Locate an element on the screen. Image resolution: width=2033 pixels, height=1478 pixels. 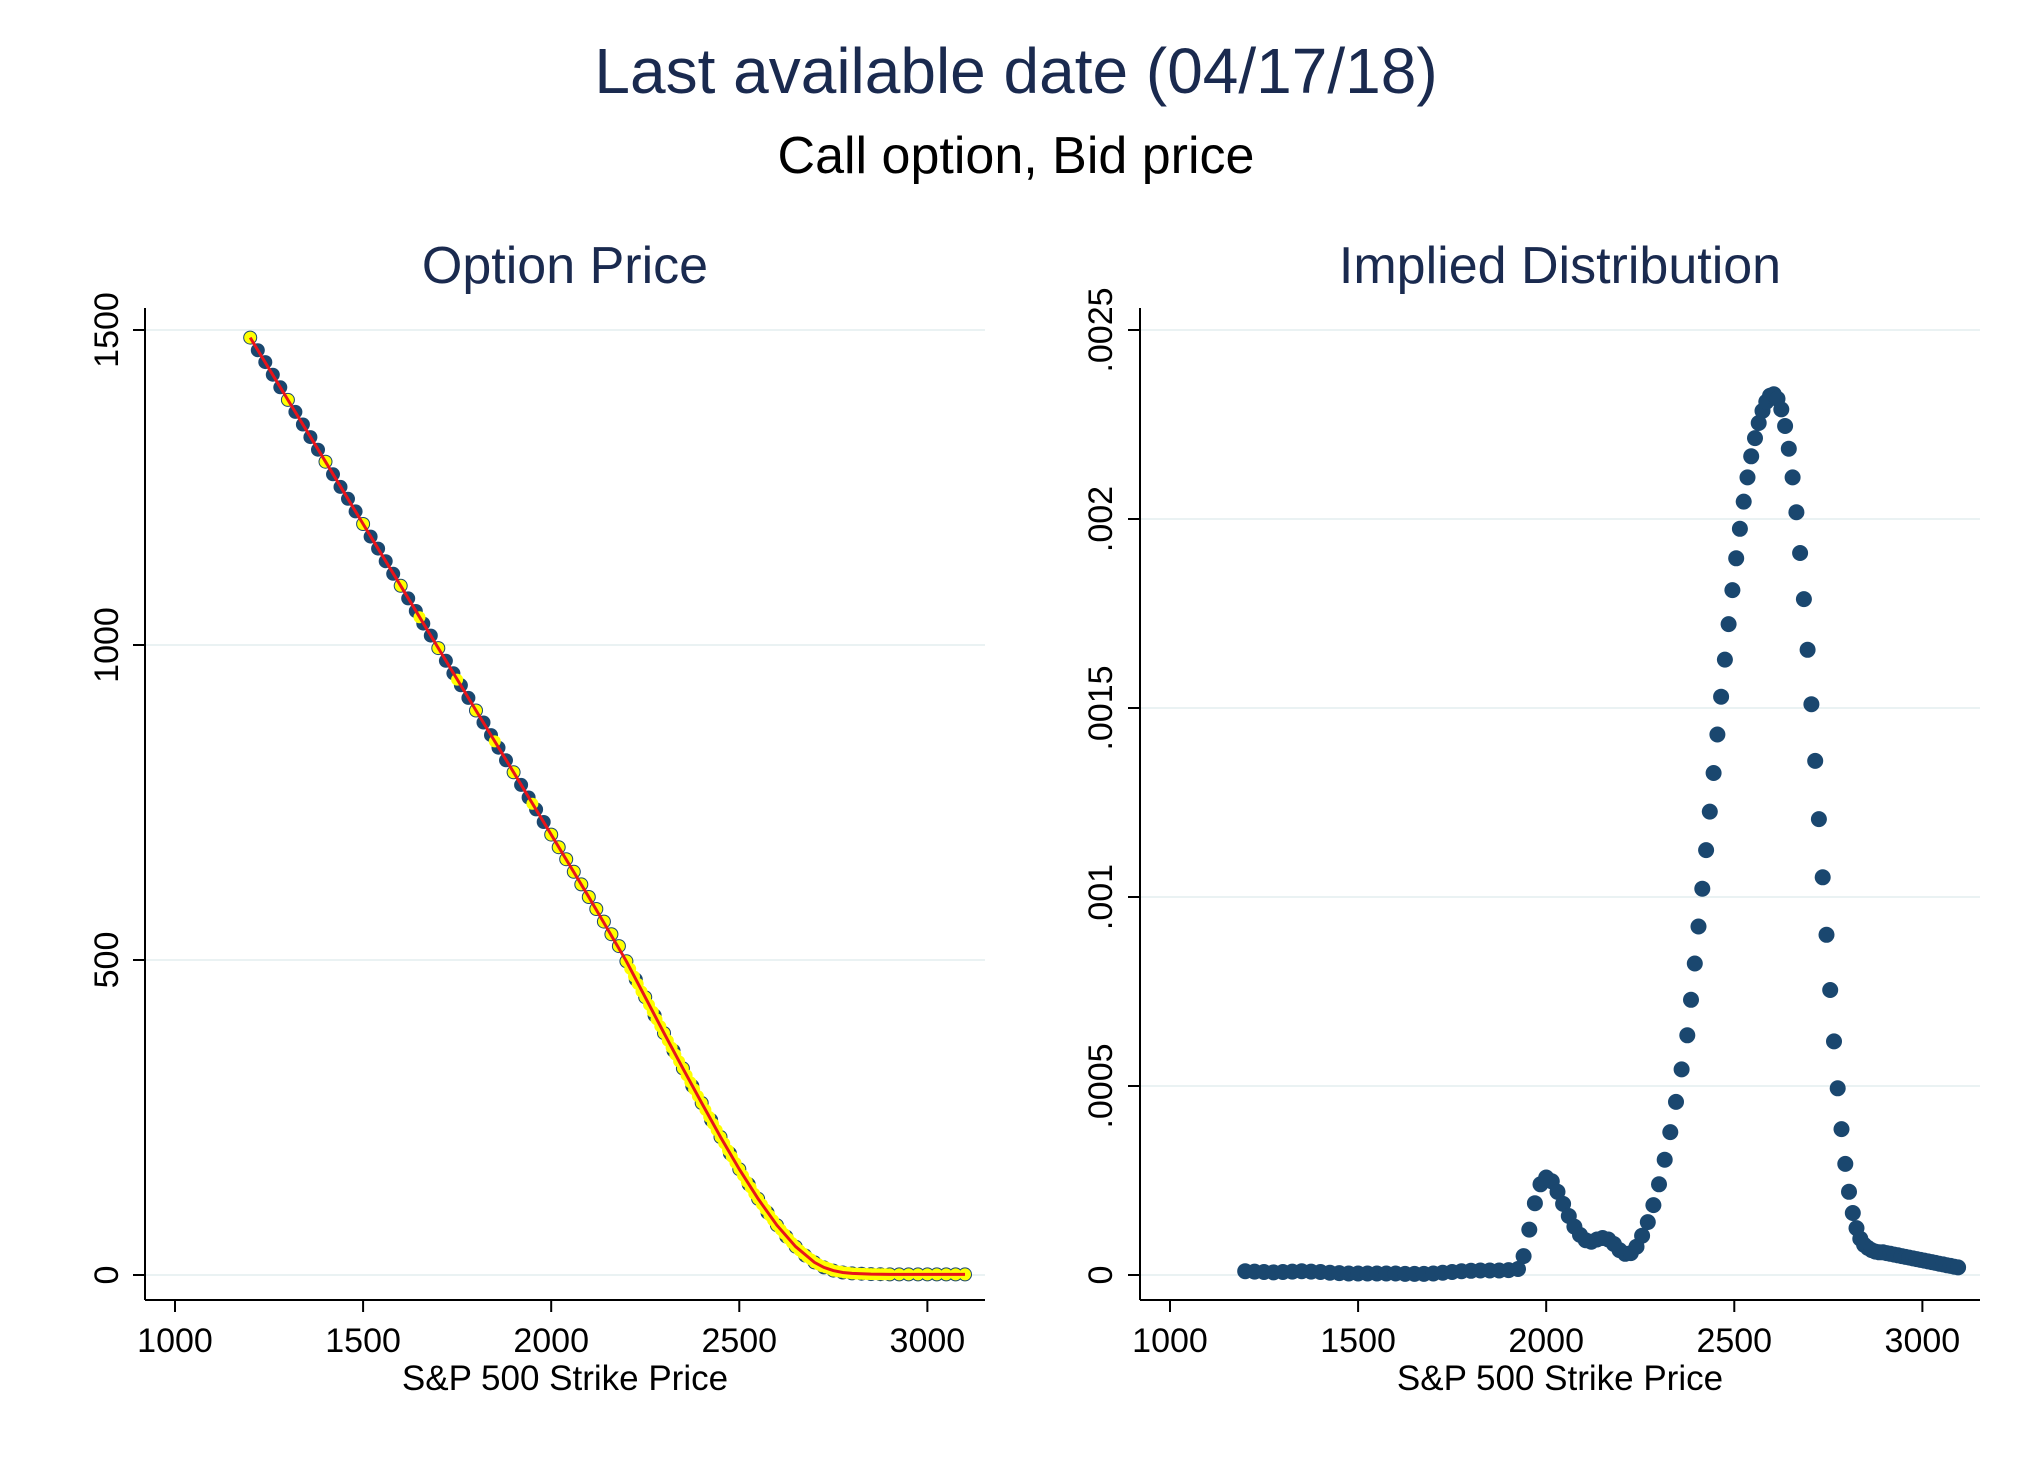
y-tick-label: 1500 is located at coordinates (107, 330).